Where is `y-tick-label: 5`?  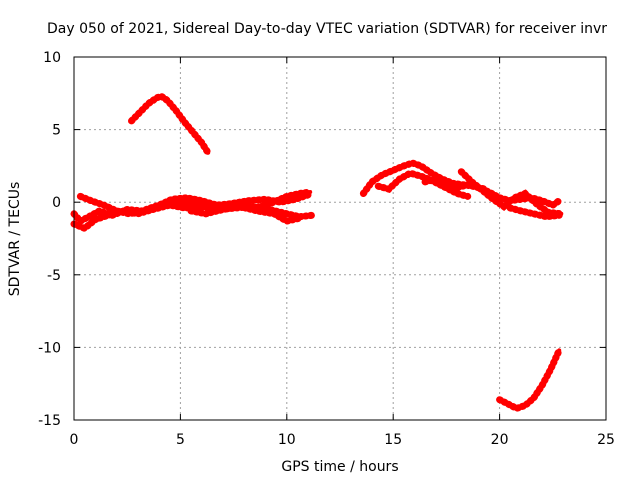
y-tick-label: 5 is located at coordinates (56, 131).